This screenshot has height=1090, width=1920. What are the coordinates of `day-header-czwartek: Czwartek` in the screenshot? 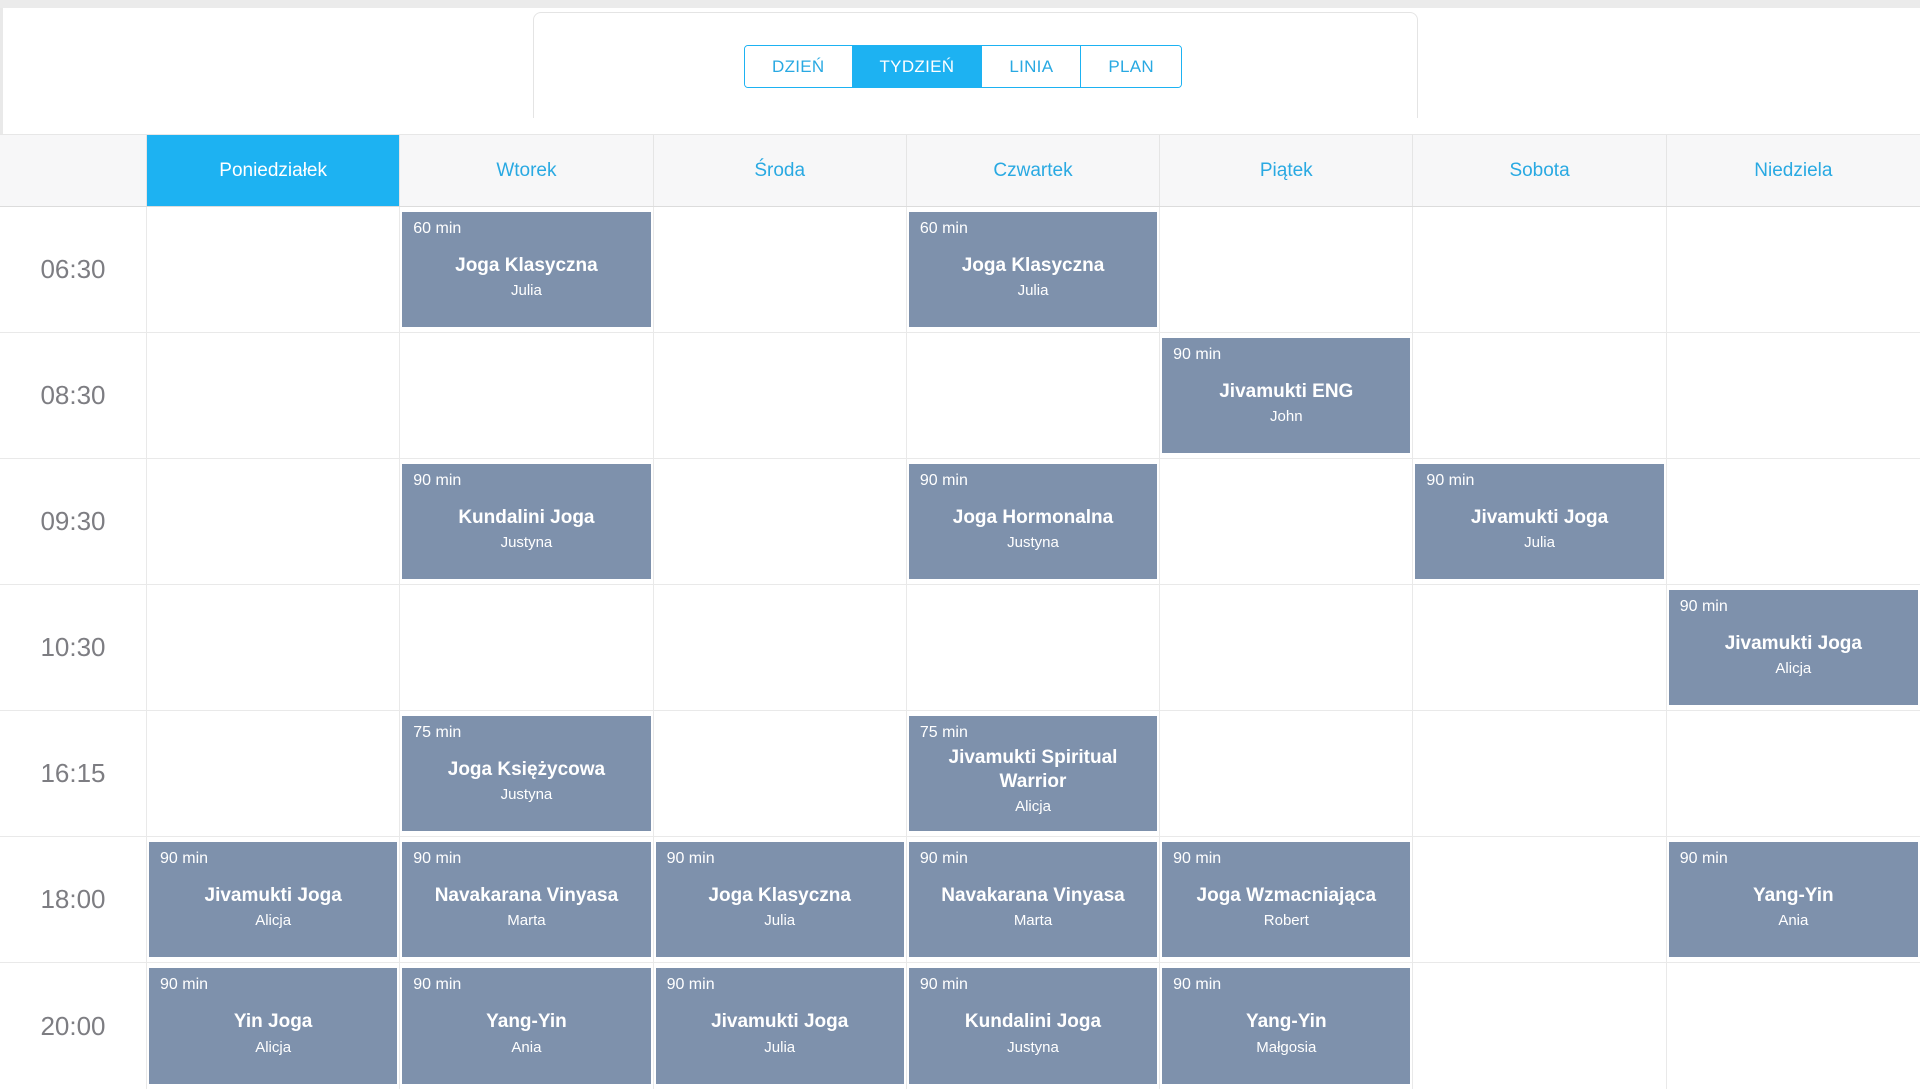 It's located at (1034, 170).